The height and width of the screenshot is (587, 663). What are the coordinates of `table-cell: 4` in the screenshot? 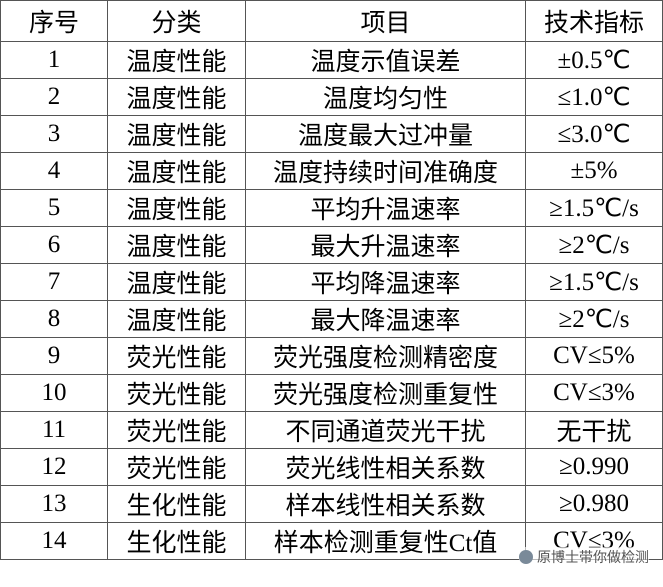 It's located at (54, 171).